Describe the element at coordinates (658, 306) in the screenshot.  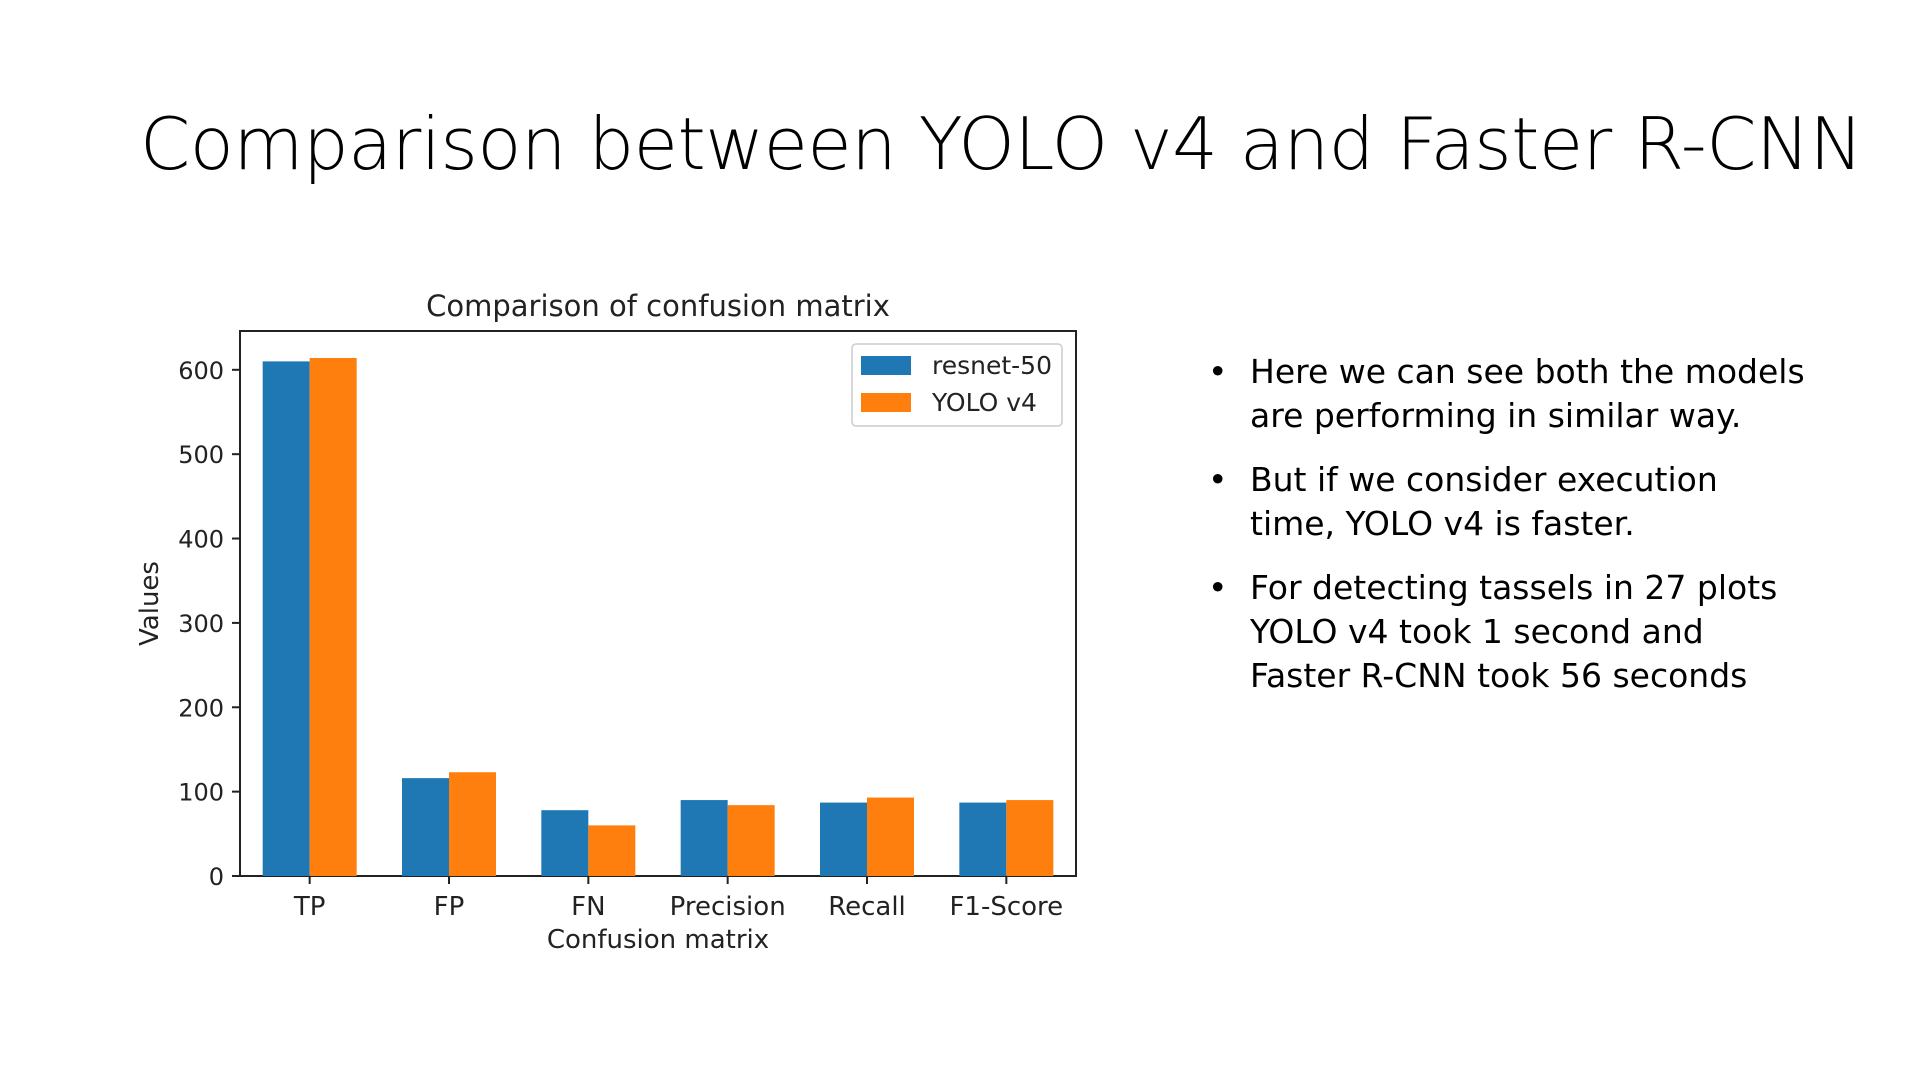
I see `chart-title: Comparison of confusion matrix` at that location.